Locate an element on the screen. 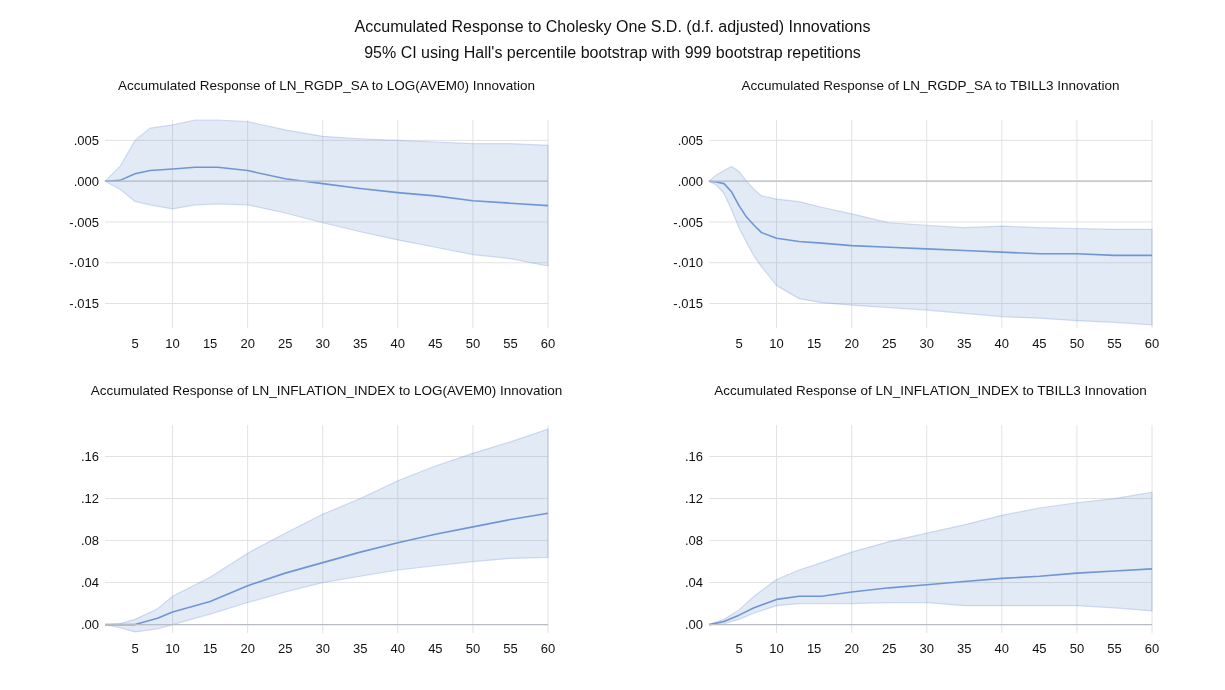 The width and height of the screenshot is (1225, 690). chart-title: Accumulated Response of LN_INFLATION_INDEX to LOG(AVEM0) Innovation is located at coordinates (326, 390).